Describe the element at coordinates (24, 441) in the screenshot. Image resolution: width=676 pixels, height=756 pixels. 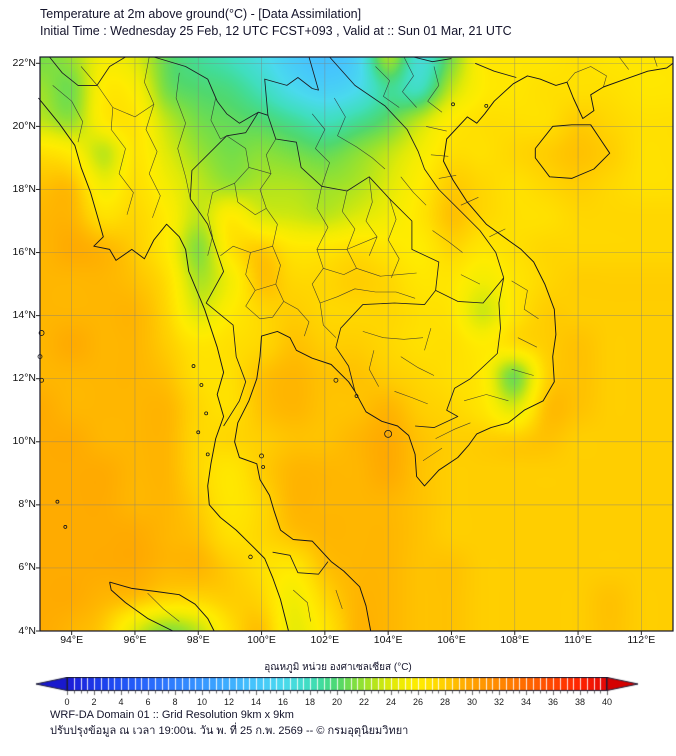
I see `lat-tick-label: 10°N` at that location.